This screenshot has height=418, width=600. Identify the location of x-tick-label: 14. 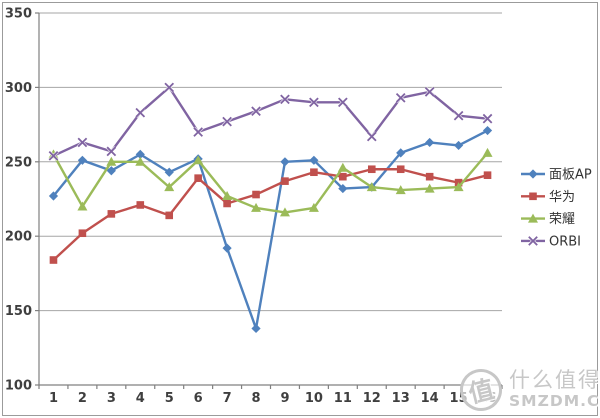
(430, 398).